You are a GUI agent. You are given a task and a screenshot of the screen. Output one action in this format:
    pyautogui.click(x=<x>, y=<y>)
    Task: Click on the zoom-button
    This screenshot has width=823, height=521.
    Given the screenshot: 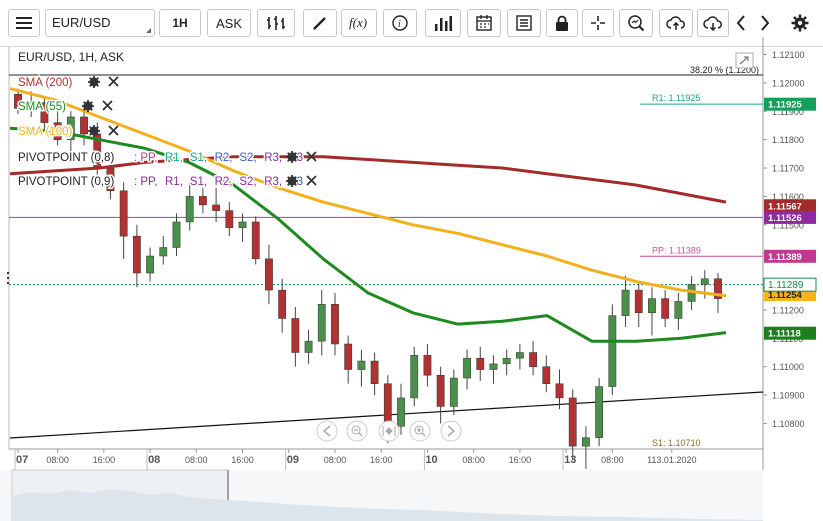 What is the action you would take?
    pyautogui.click(x=636, y=23)
    